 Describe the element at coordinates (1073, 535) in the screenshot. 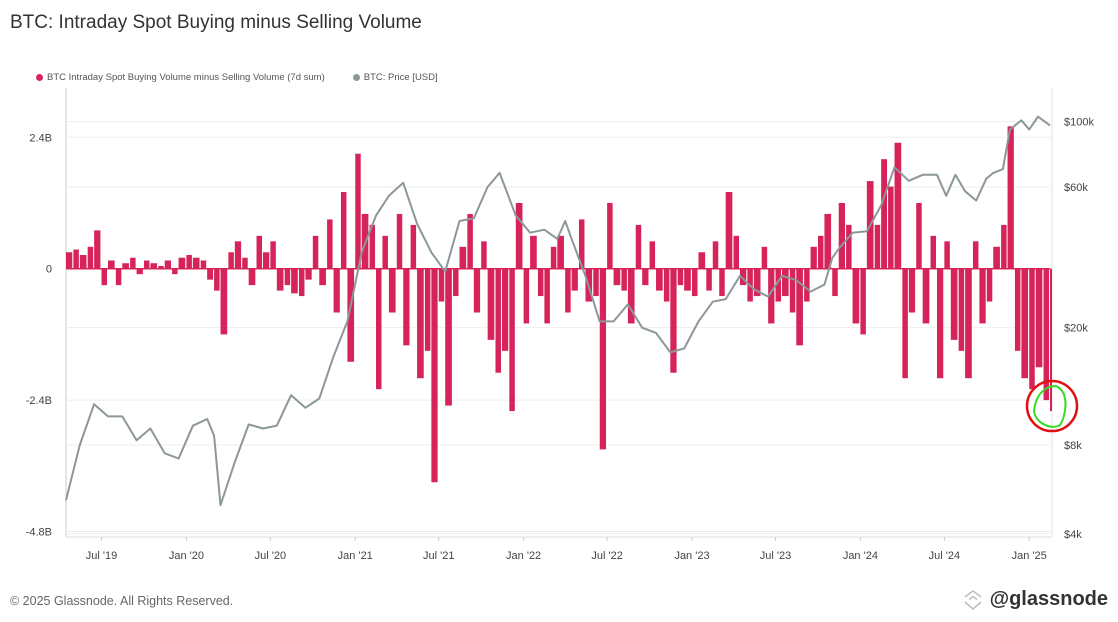

I see `y-right-tick-label: $4k` at that location.